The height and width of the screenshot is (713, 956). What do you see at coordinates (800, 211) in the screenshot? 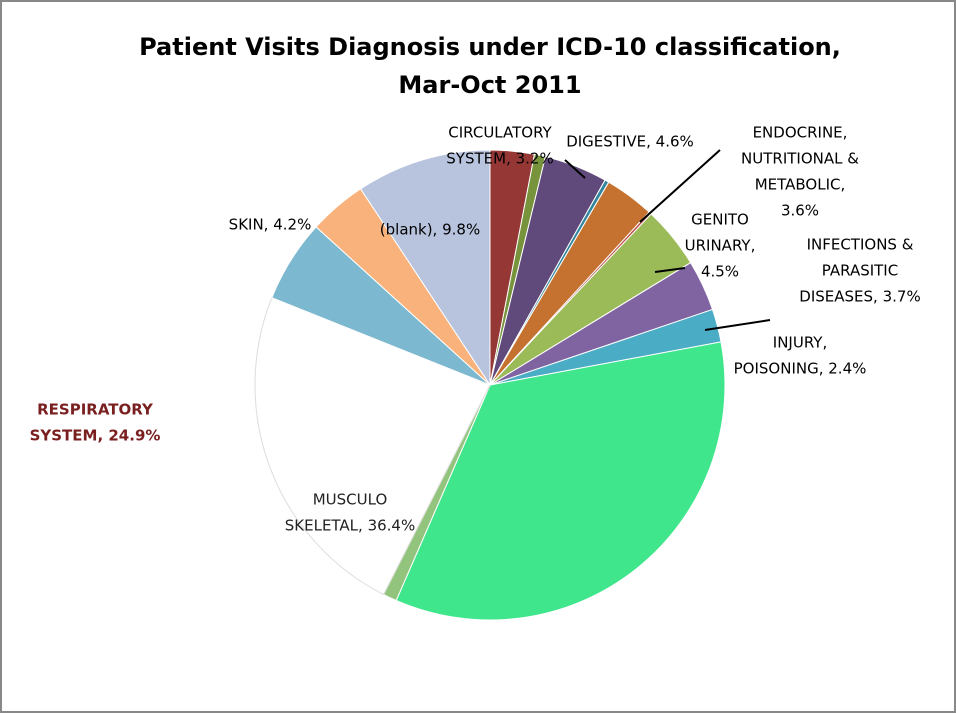
I see `data-label: 3.6%` at bounding box center [800, 211].